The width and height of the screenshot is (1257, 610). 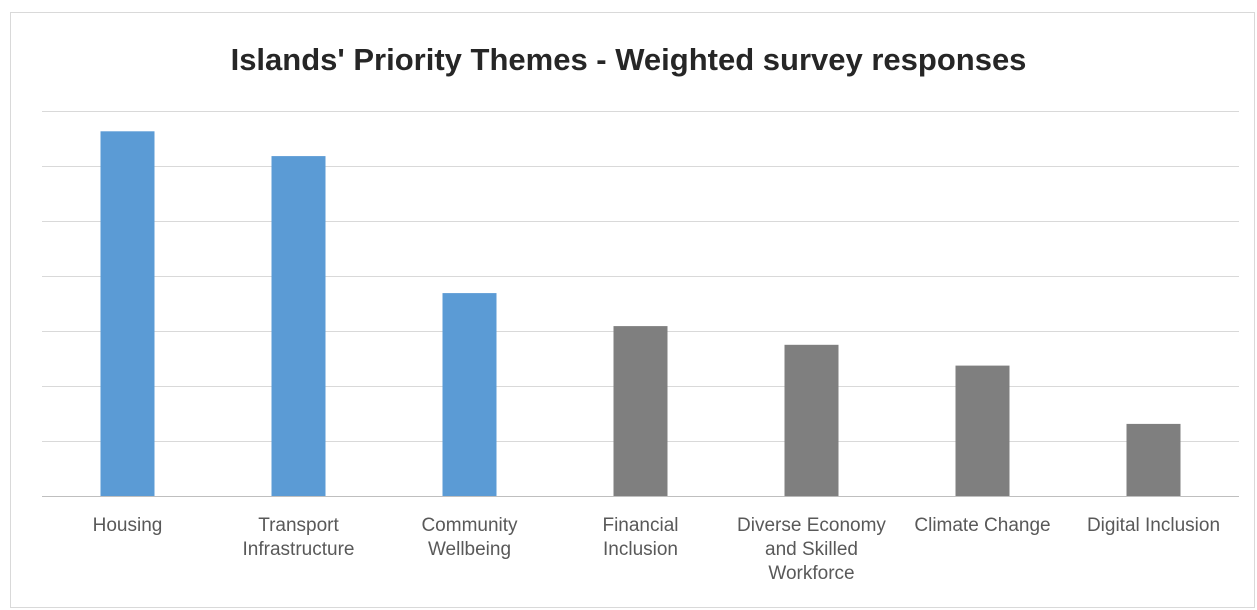 What do you see at coordinates (299, 538) in the screenshot?
I see `x-tick-label: Transport Infrastructure` at bounding box center [299, 538].